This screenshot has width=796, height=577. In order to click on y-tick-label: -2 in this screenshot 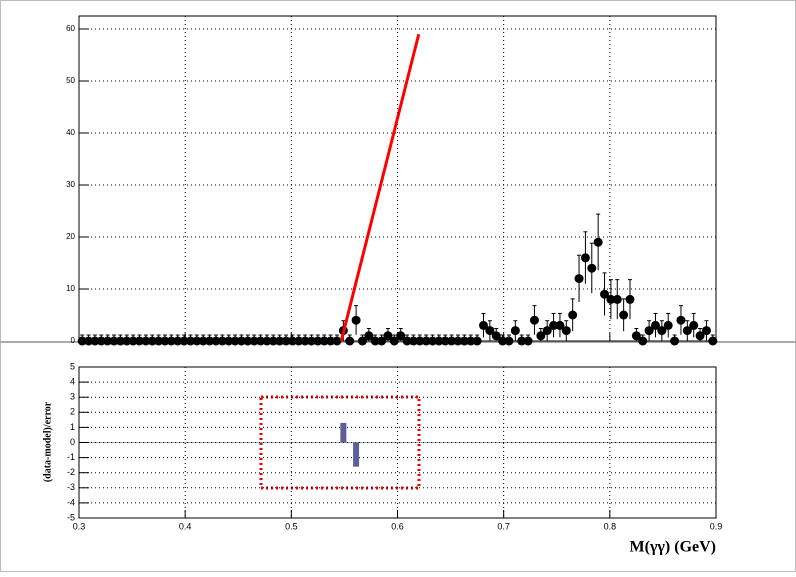, I will do `click(71, 472)`.